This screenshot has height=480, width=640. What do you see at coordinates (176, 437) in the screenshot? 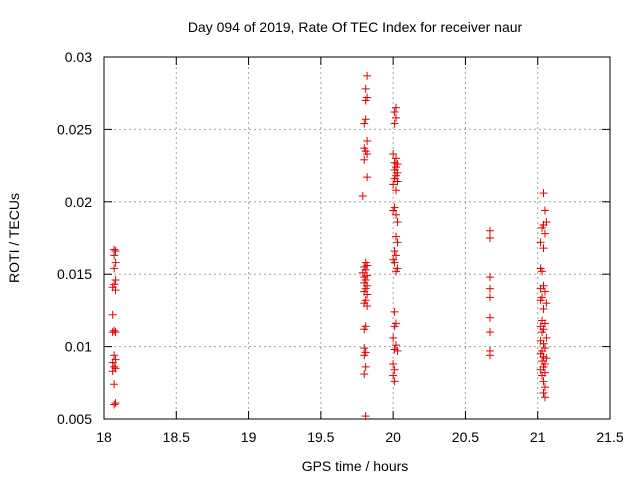
I see `x-tick-label: 18.5` at bounding box center [176, 437].